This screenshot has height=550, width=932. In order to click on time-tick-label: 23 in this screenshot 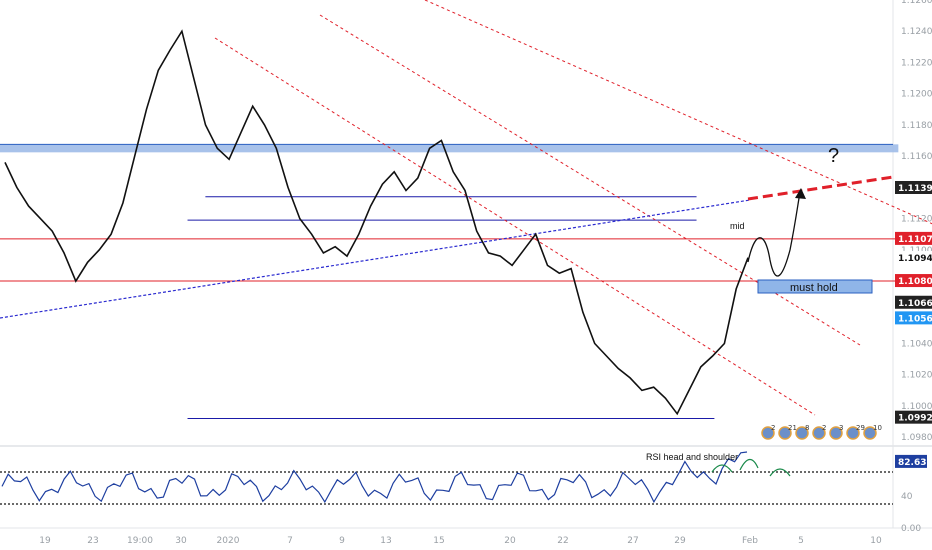, I will do `click(92, 541)`.